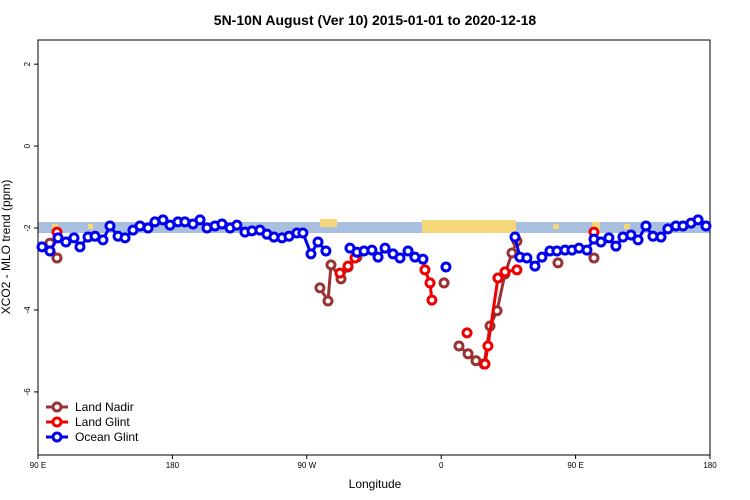  I want to click on y-tick-label: -4, so click(27, 310).